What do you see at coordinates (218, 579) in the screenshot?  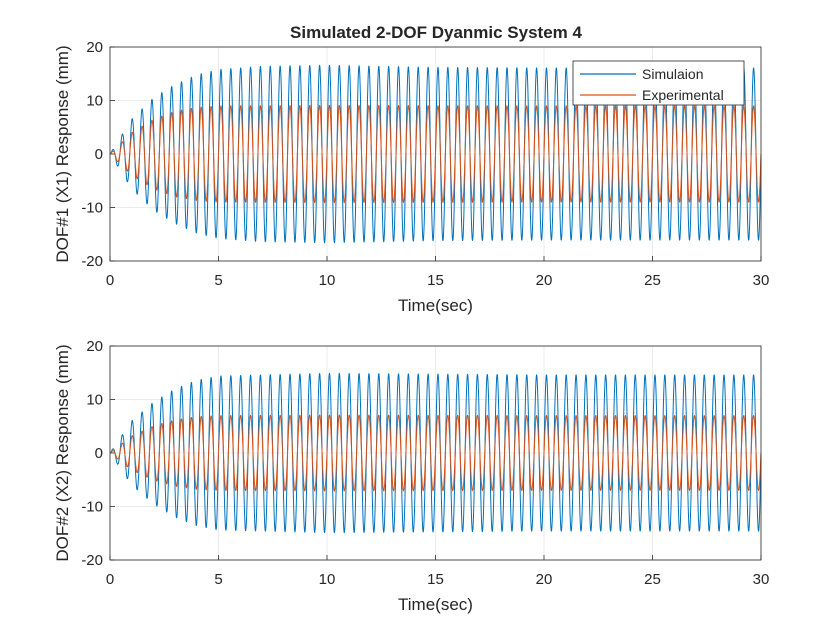 I see `bottom-x-tick-label: 5` at bounding box center [218, 579].